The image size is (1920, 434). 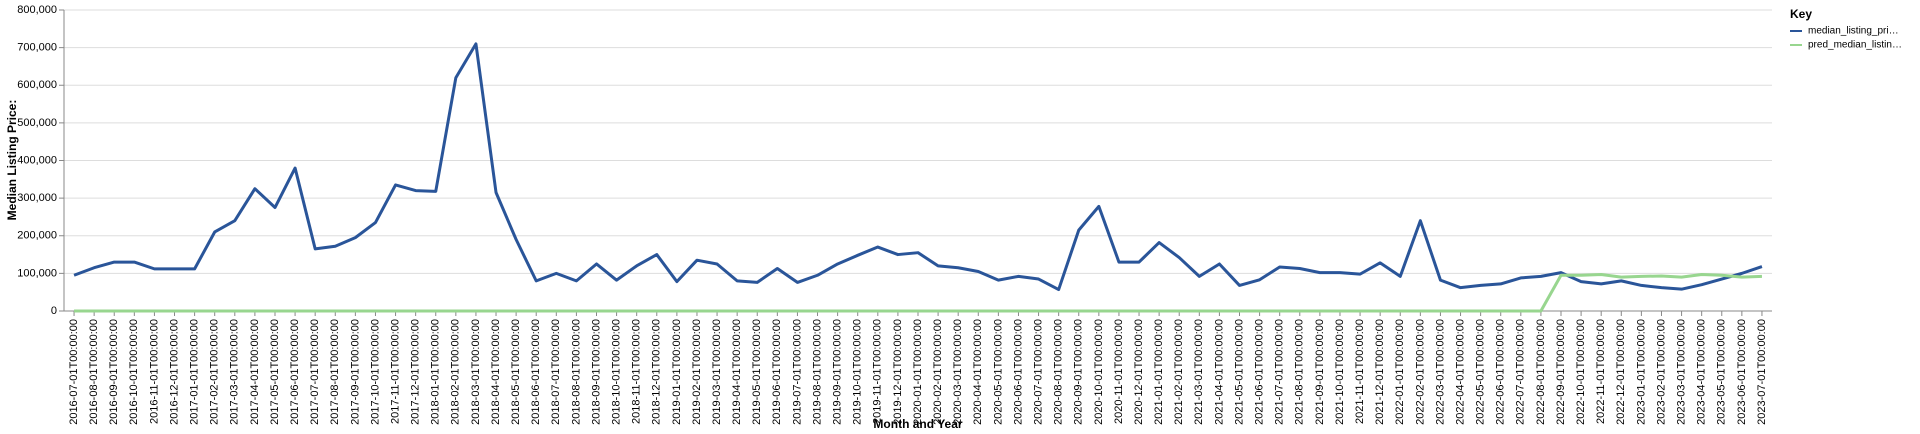 I want to click on x-tick-label: 2017-10-01T00:00:00, so click(x=375, y=372).